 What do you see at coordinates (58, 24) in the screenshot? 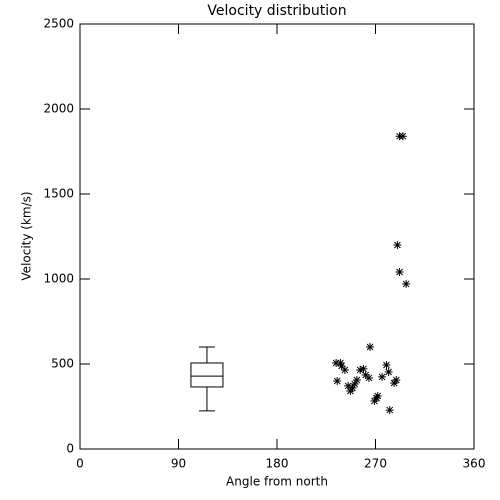
I see `y-tick-label: 2500` at bounding box center [58, 24].